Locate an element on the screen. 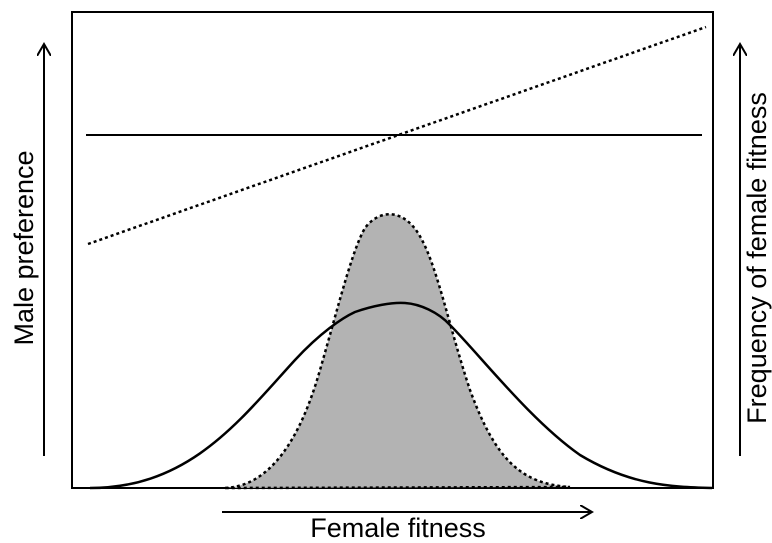 This screenshot has width=772, height=543. x-axis-label: Female fitness is located at coordinates (398, 528).